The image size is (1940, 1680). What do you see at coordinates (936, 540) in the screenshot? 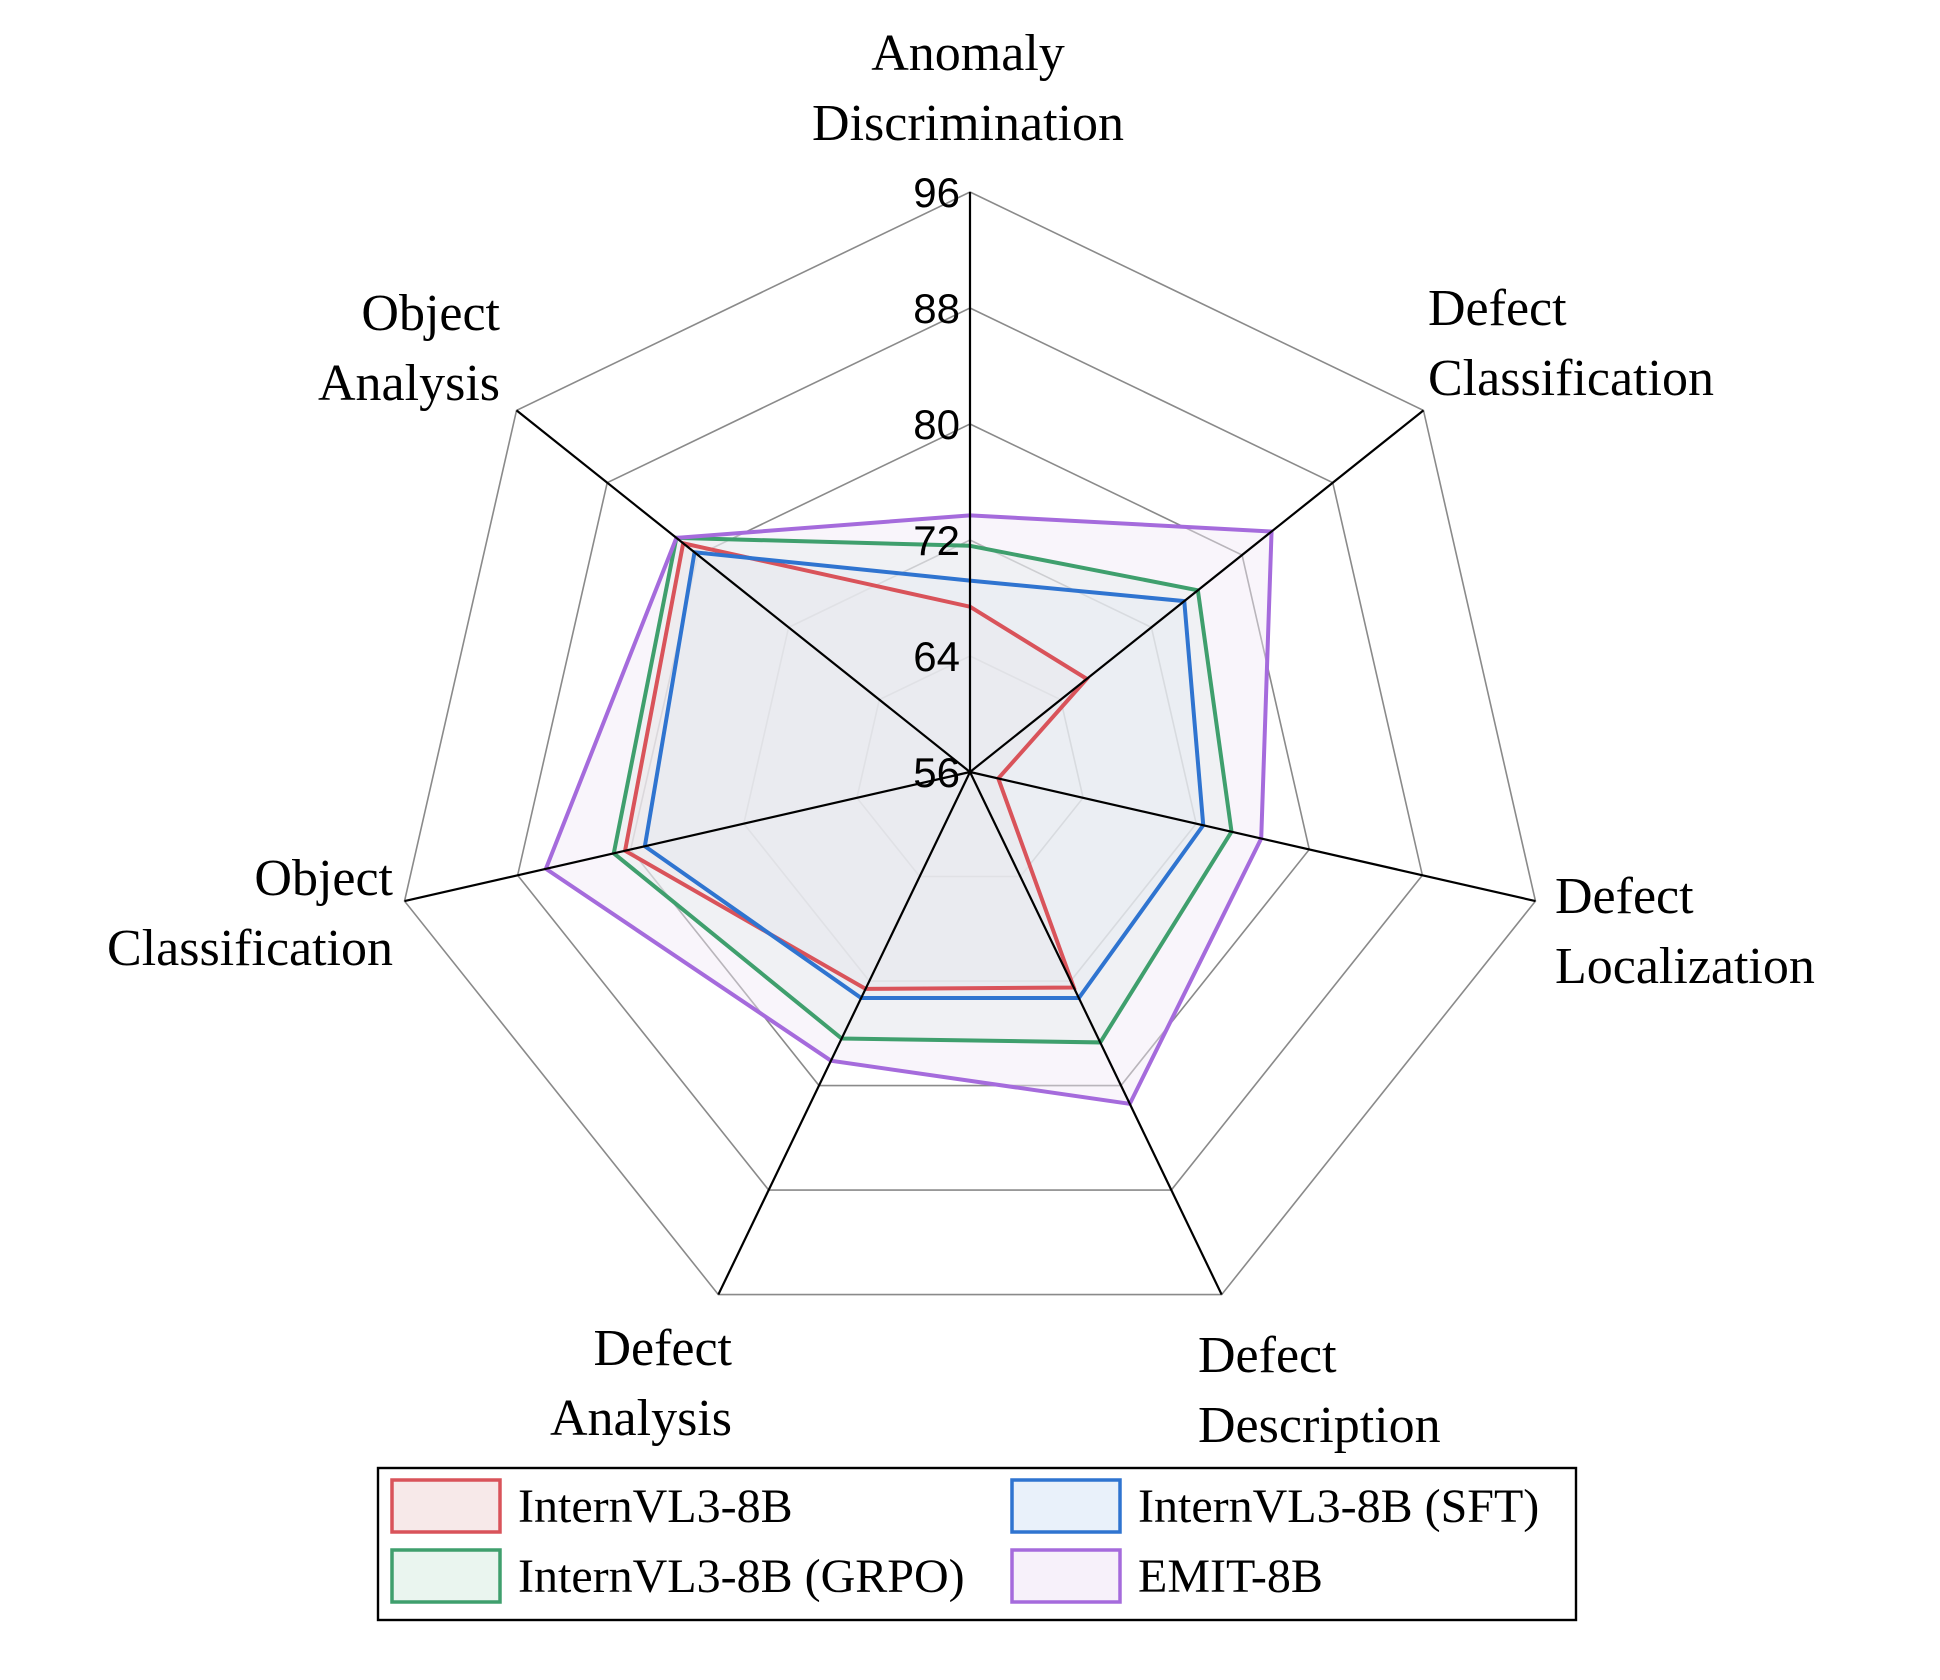
I see `tick-label: 72` at bounding box center [936, 540].